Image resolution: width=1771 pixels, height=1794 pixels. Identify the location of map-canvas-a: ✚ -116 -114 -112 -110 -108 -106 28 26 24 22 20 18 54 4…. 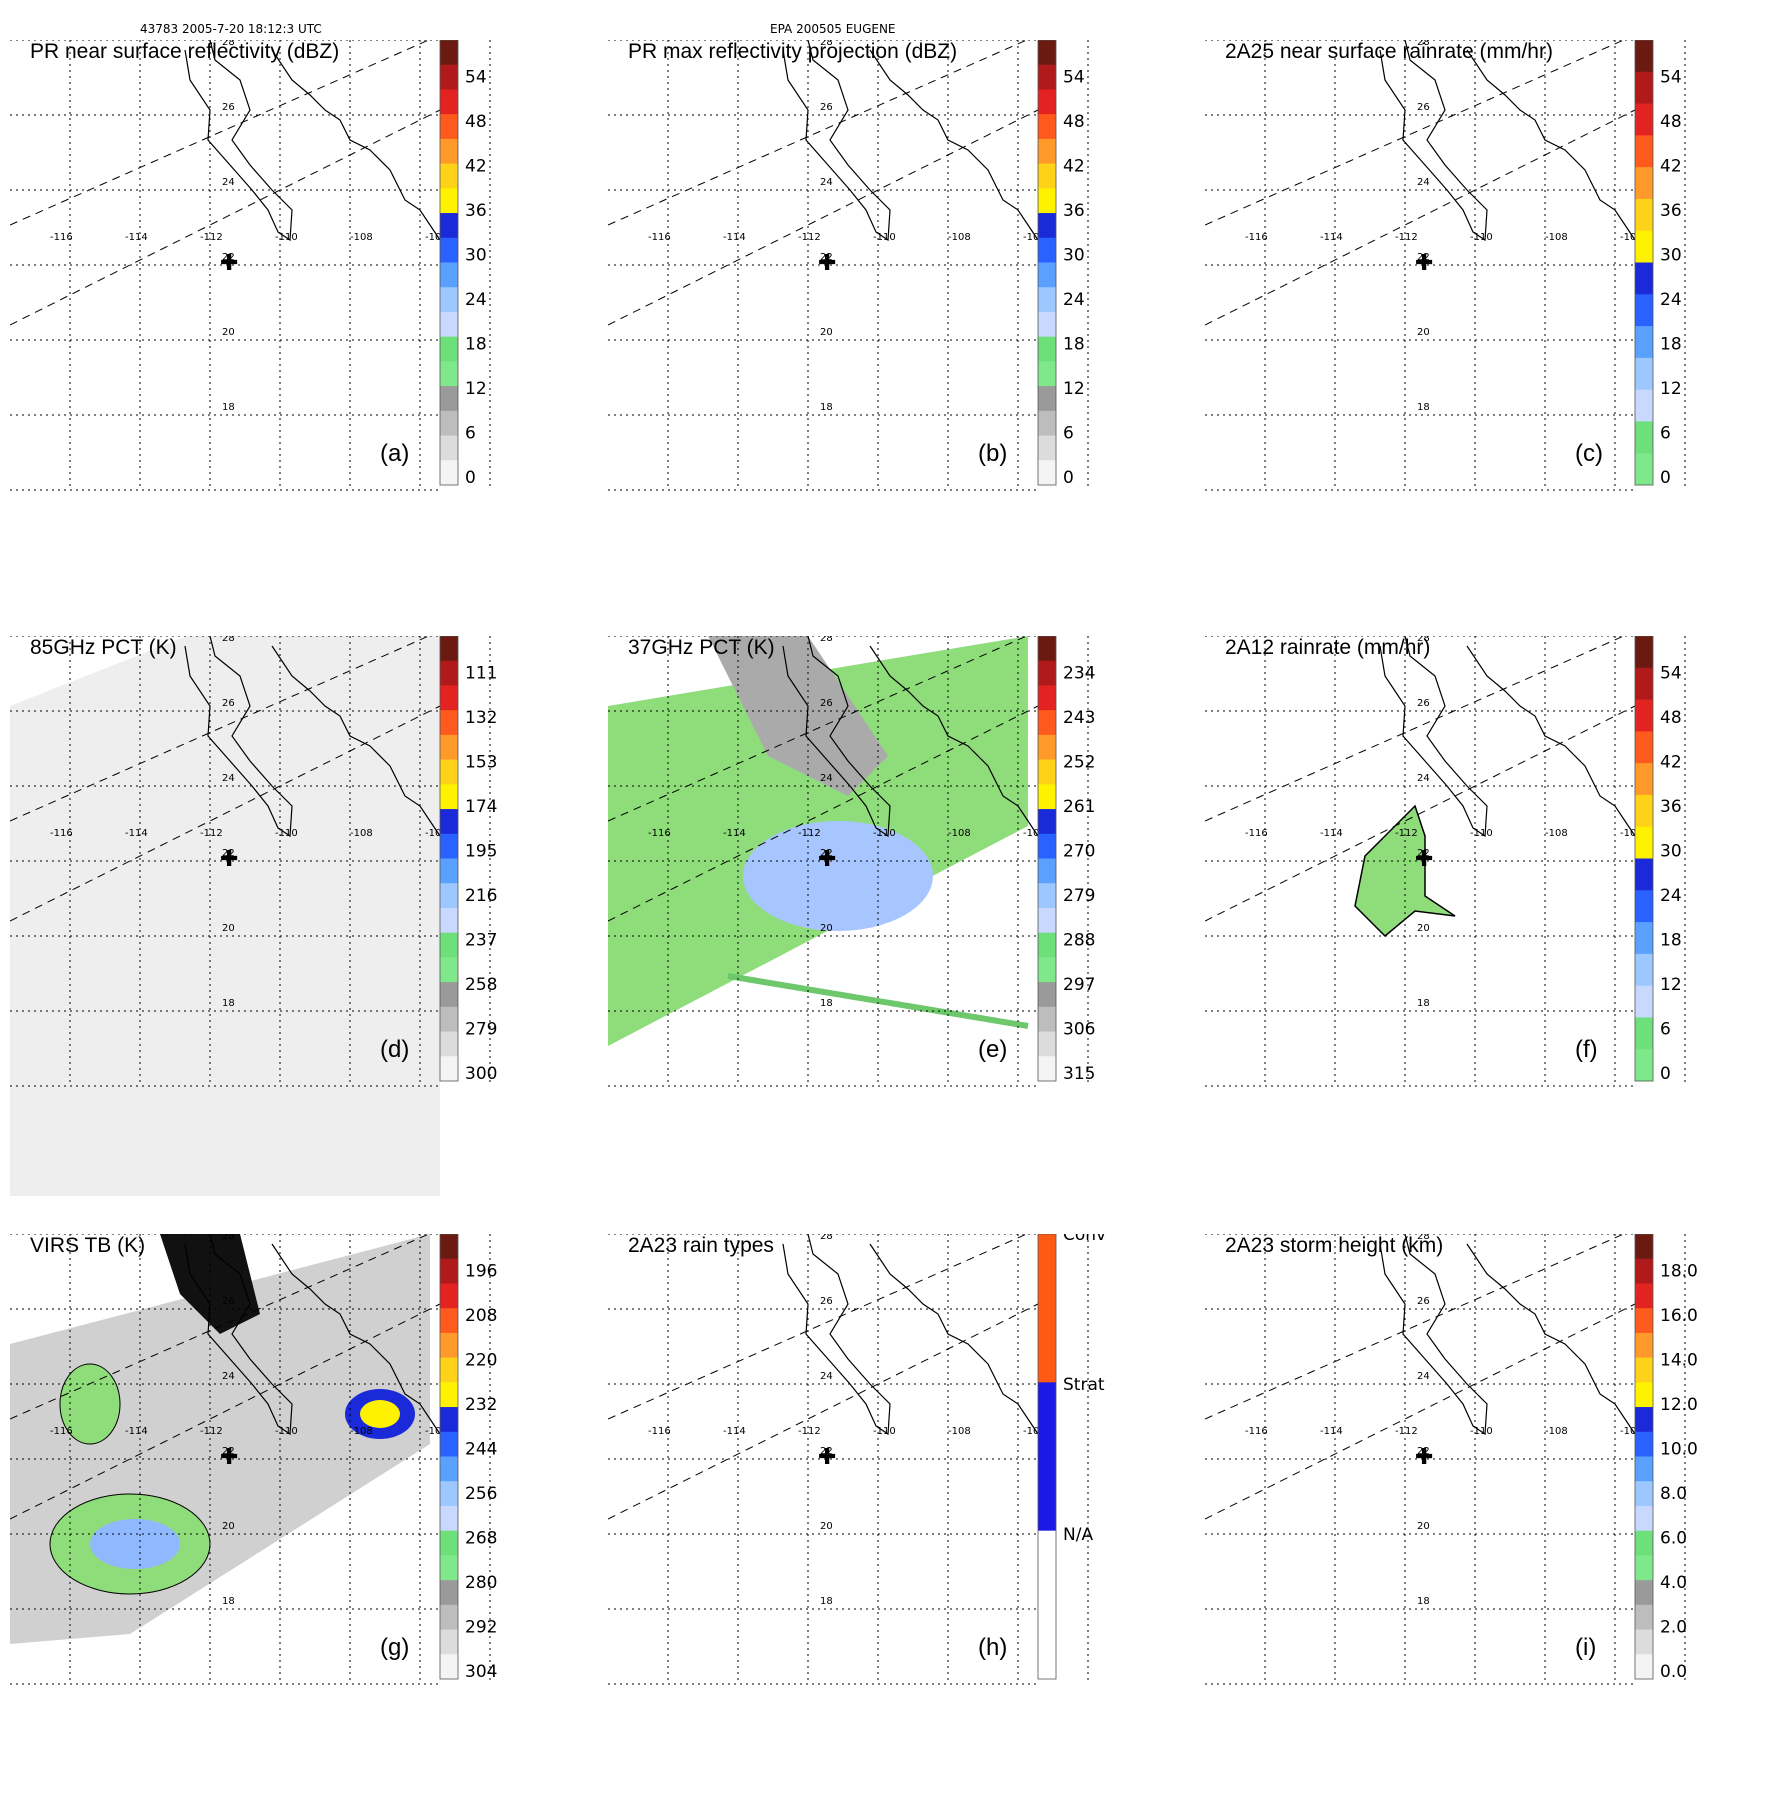
(250, 265).